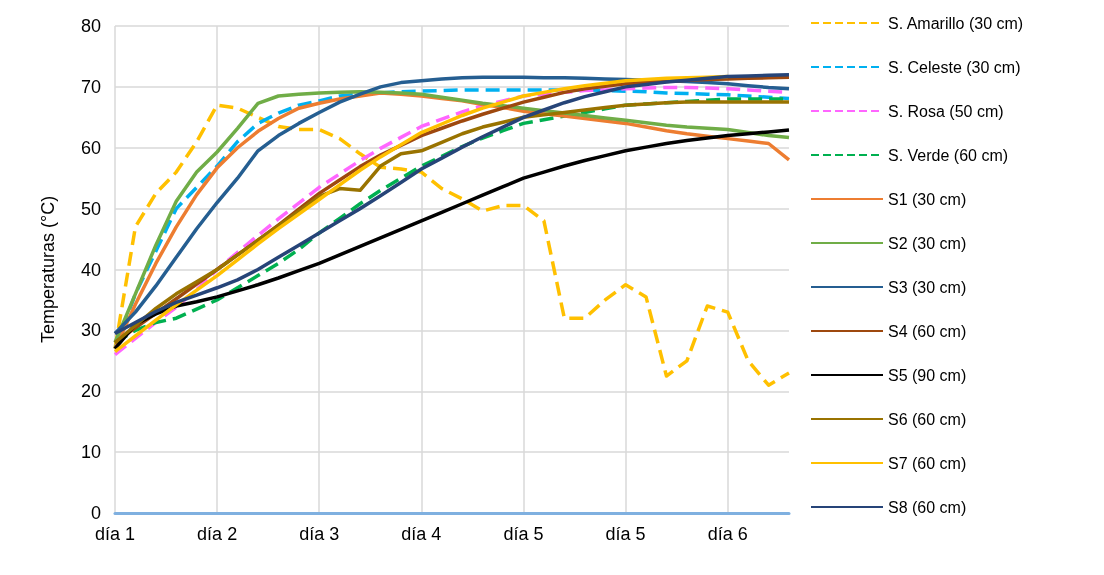 Image resolution: width=1104 pixels, height=575 pixels. I want to click on y-axis-title: Temperaturas (°C), so click(48, 269).